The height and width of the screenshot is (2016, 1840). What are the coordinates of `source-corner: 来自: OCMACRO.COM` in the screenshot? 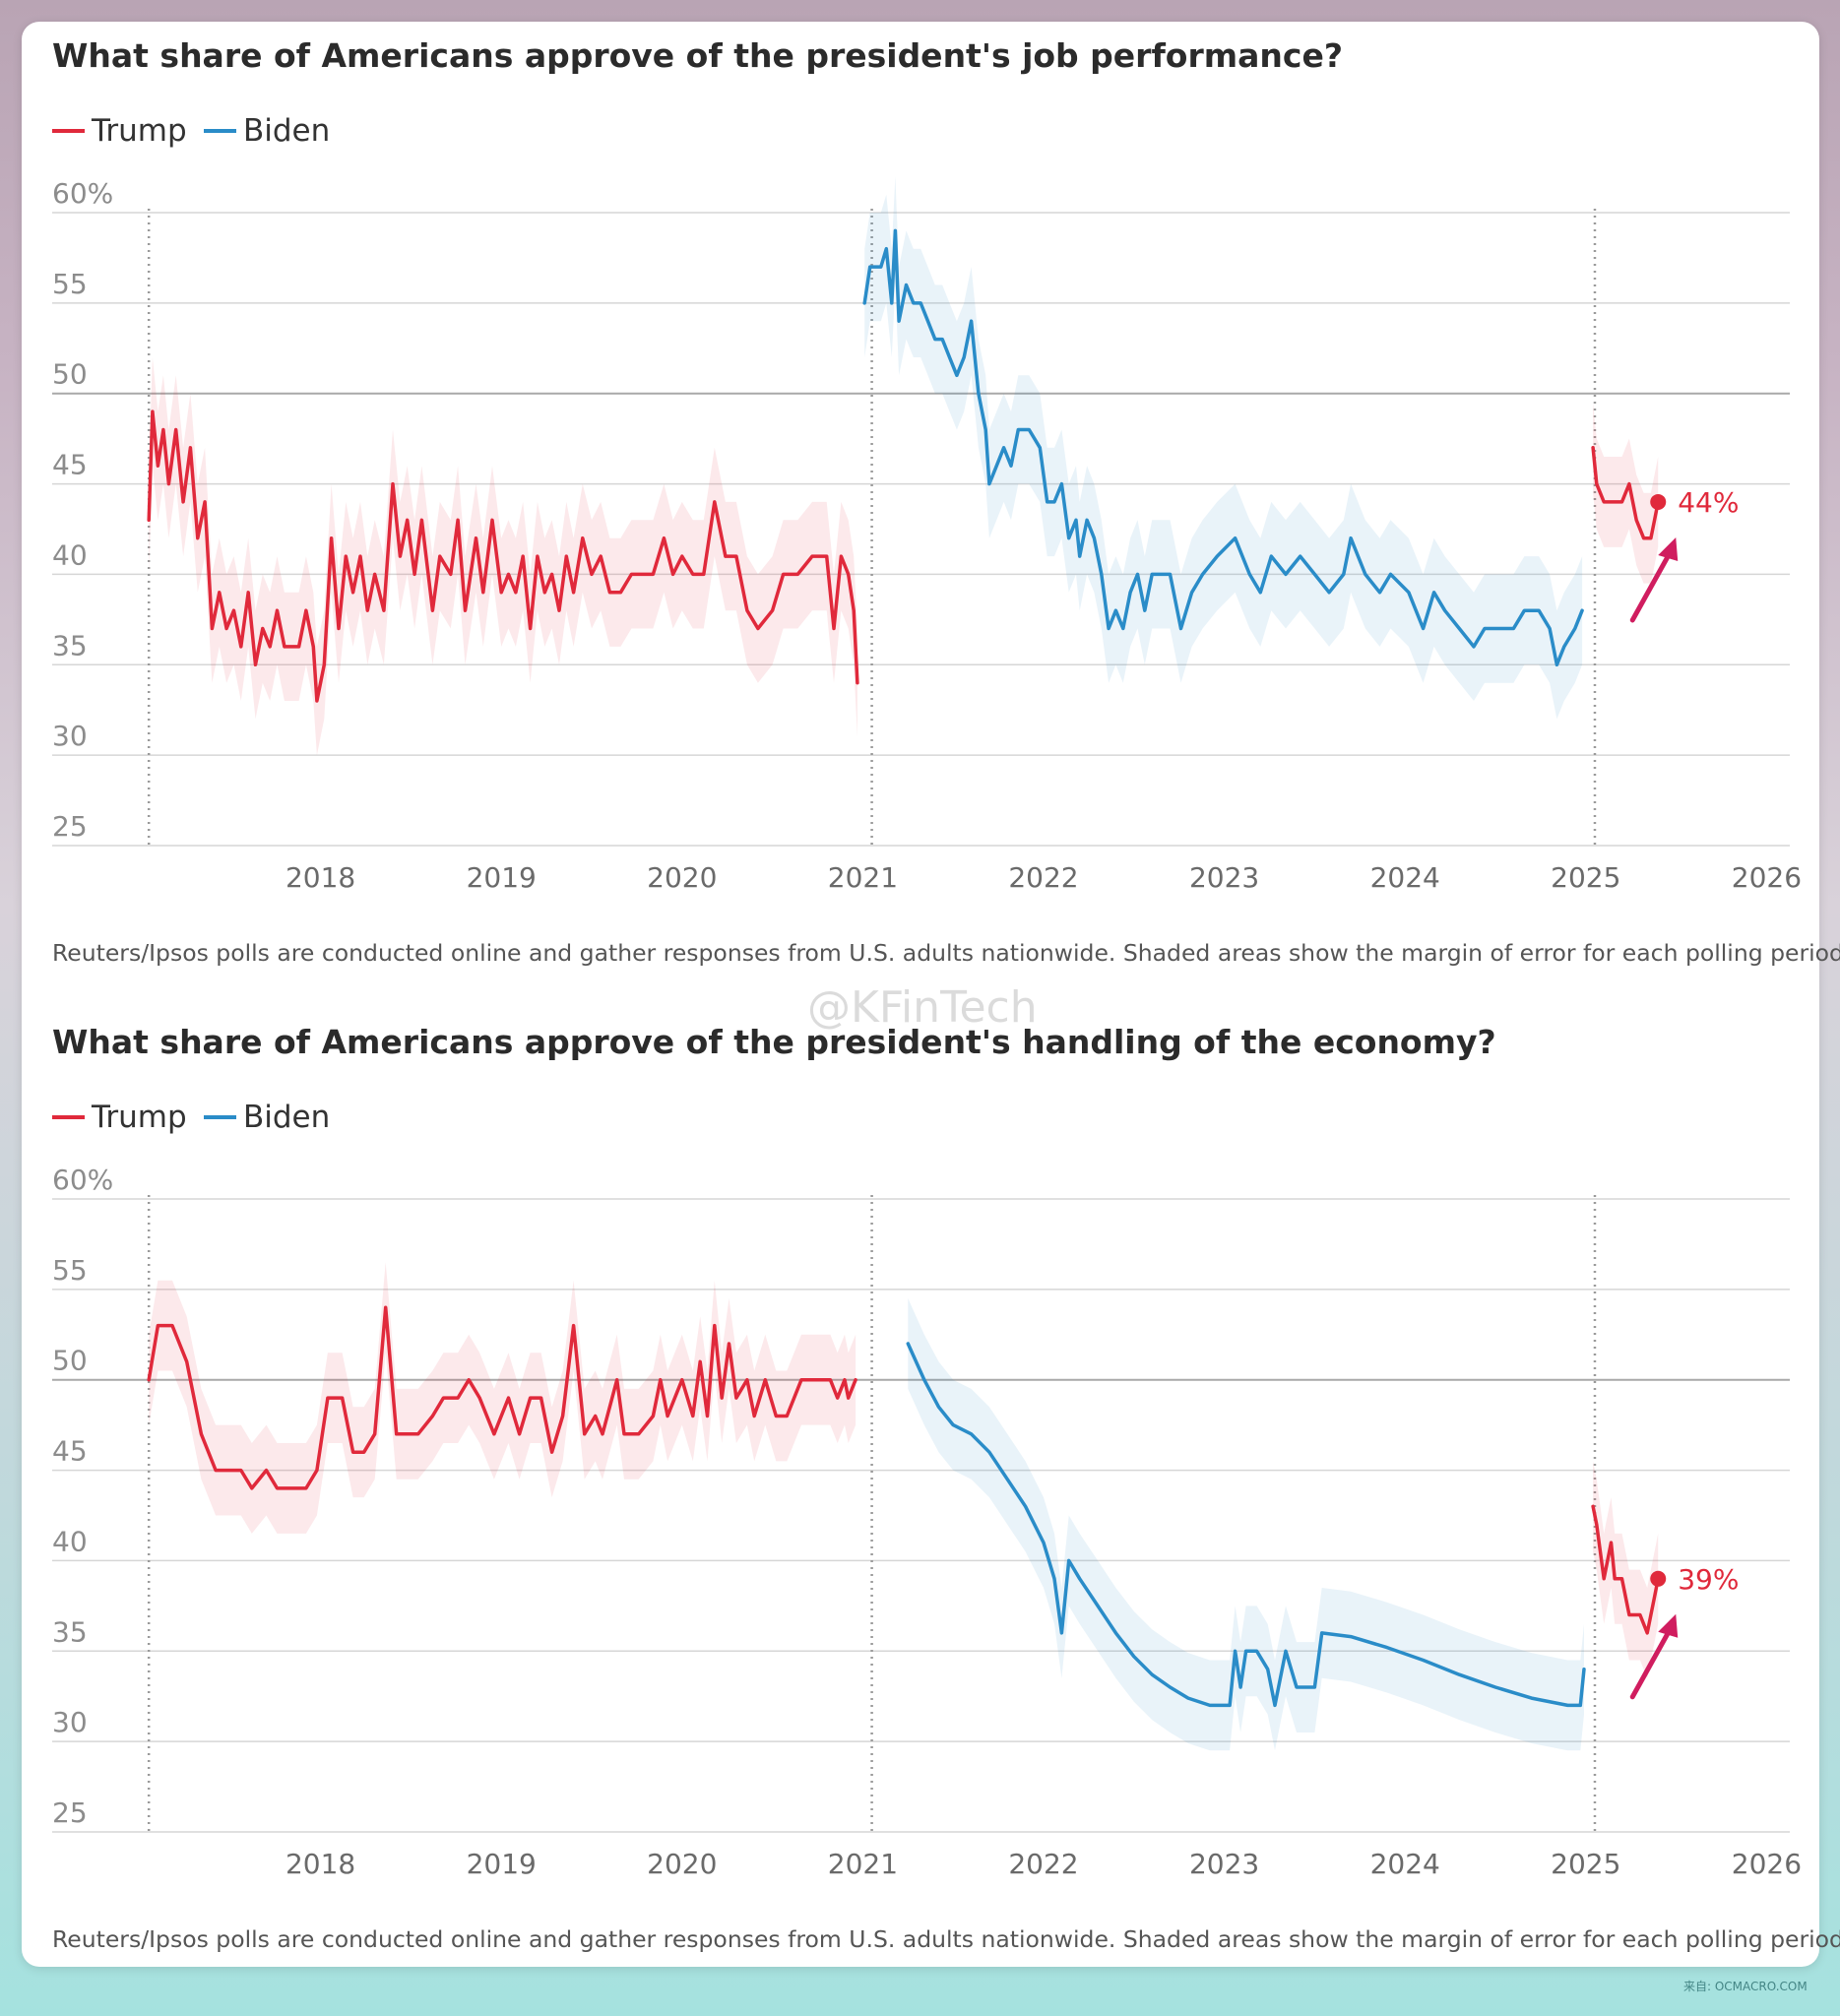 It's located at (1745, 1986).